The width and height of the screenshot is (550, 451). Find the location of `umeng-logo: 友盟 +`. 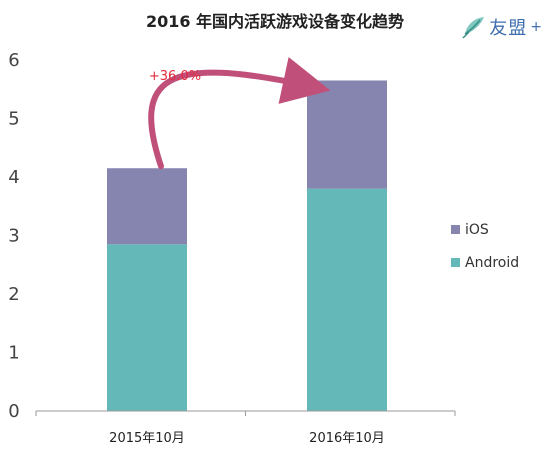

umeng-logo: 友盟 + is located at coordinates (501, 27).